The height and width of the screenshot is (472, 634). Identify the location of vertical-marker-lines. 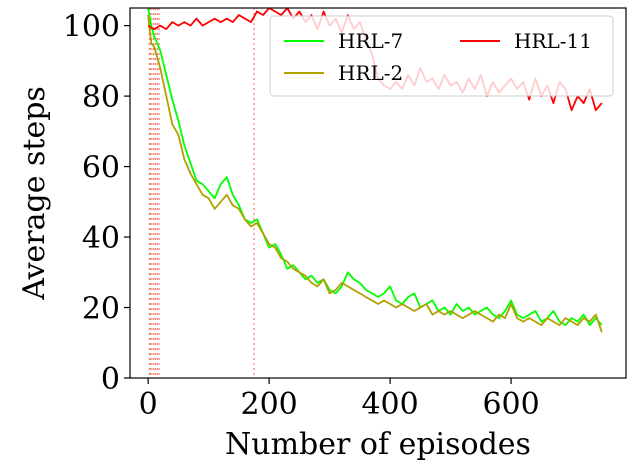
(201, 193).